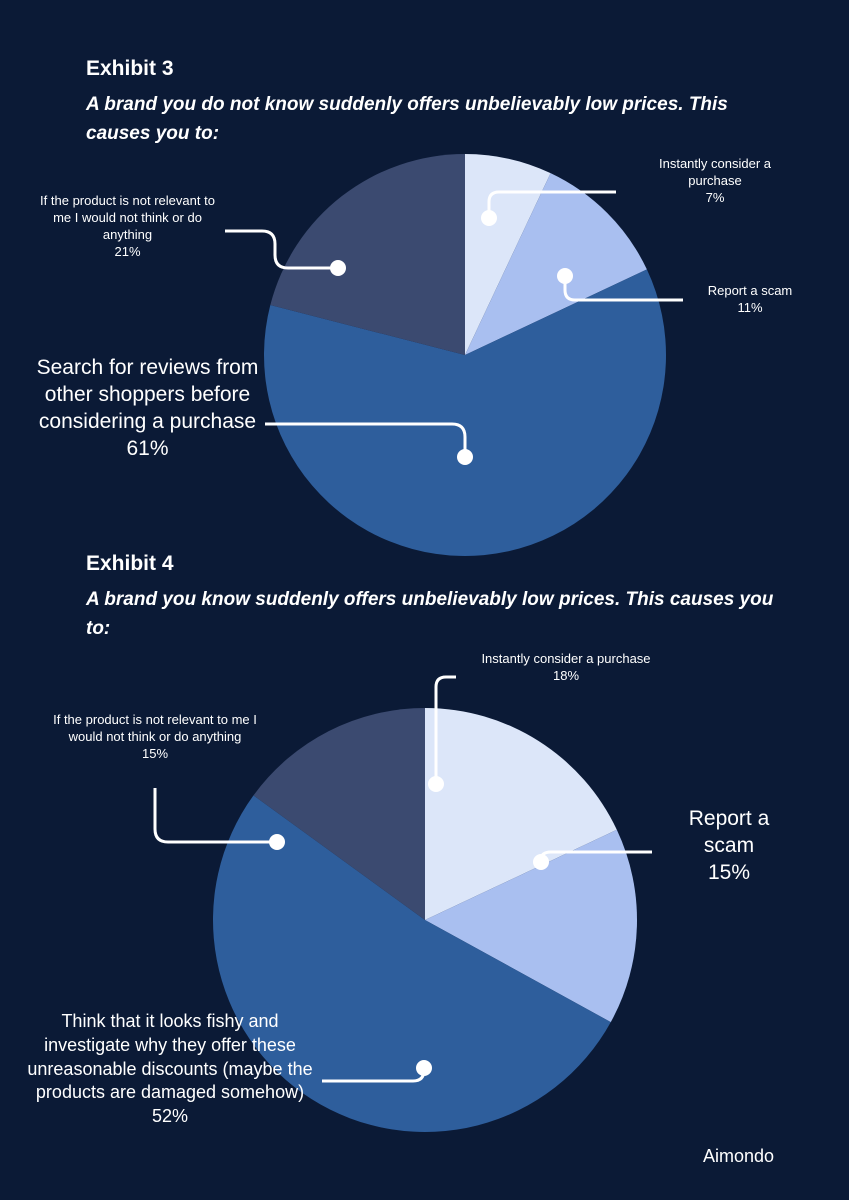 The width and height of the screenshot is (849, 1200). What do you see at coordinates (739, 1156) in the screenshot?
I see `brand-logo-text: Aimondo` at bounding box center [739, 1156].